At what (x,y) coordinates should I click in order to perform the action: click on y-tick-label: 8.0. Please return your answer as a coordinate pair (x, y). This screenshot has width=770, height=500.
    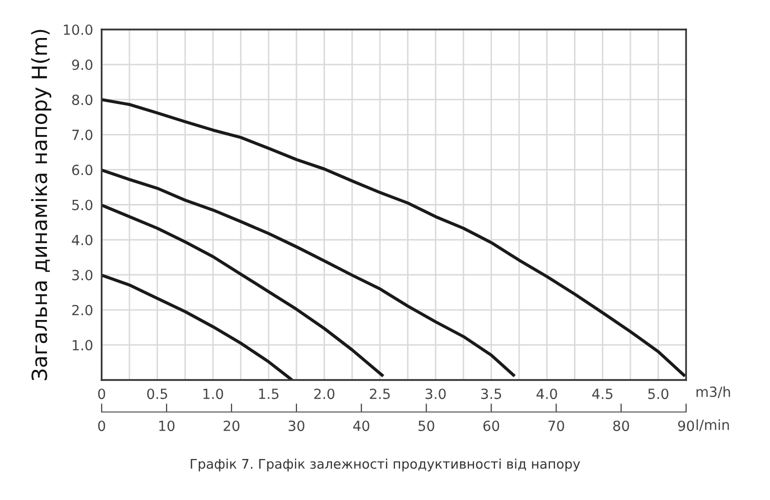
    Looking at the image, I should click on (82, 100).